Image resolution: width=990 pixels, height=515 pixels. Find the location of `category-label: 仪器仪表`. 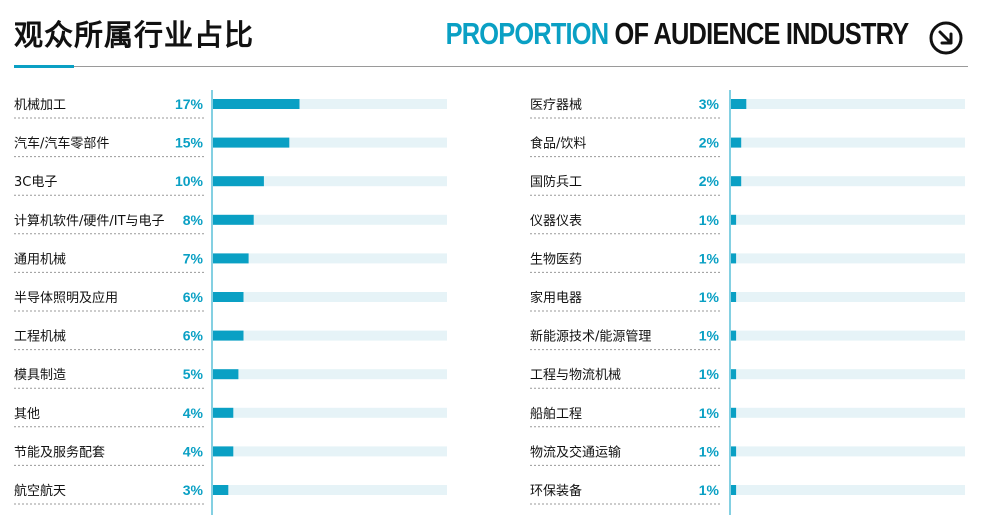

category-label: 仪器仪表 is located at coordinates (556, 221).